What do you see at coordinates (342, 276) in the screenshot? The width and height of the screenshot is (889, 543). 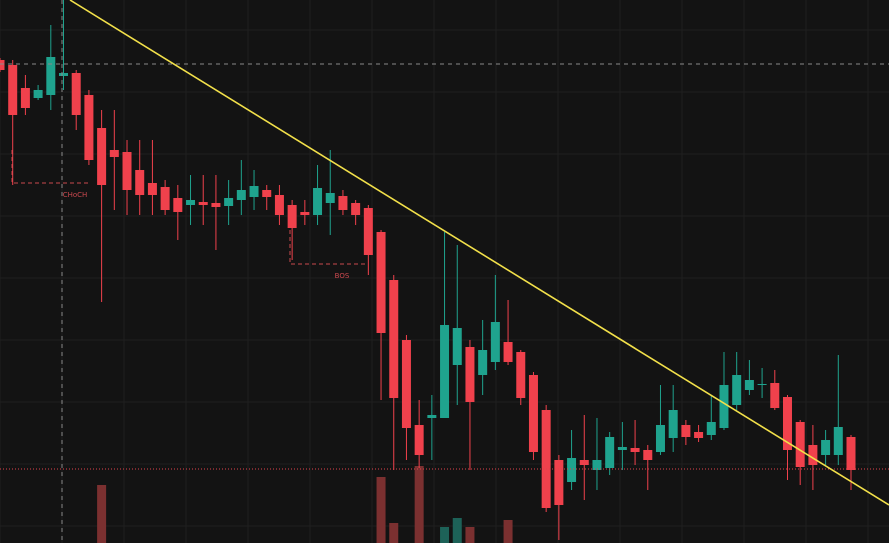 I see `bos-label: BOS` at bounding box center [342, 276].